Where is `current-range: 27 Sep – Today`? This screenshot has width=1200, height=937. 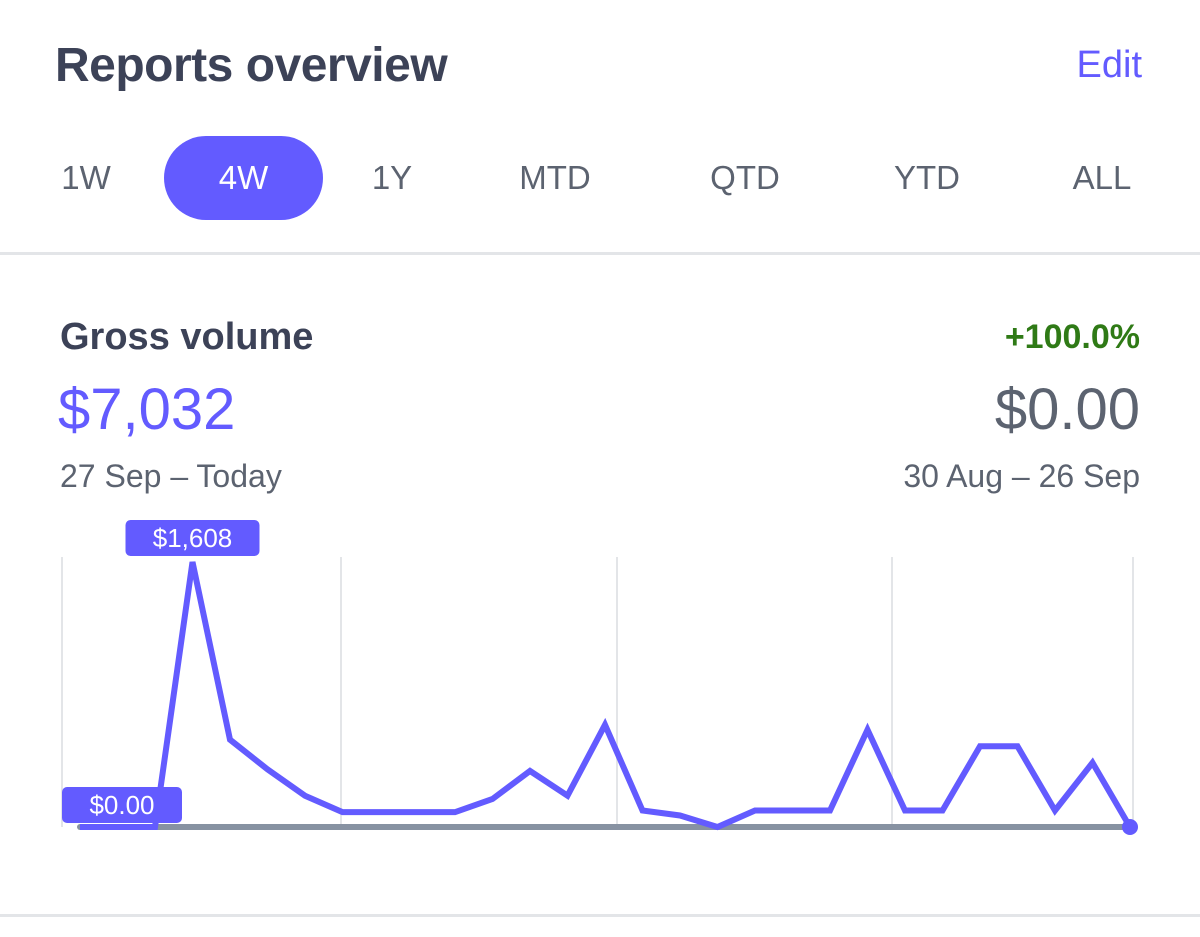 current-range: 27 Sep – Today is located at coordinates (171, 476).